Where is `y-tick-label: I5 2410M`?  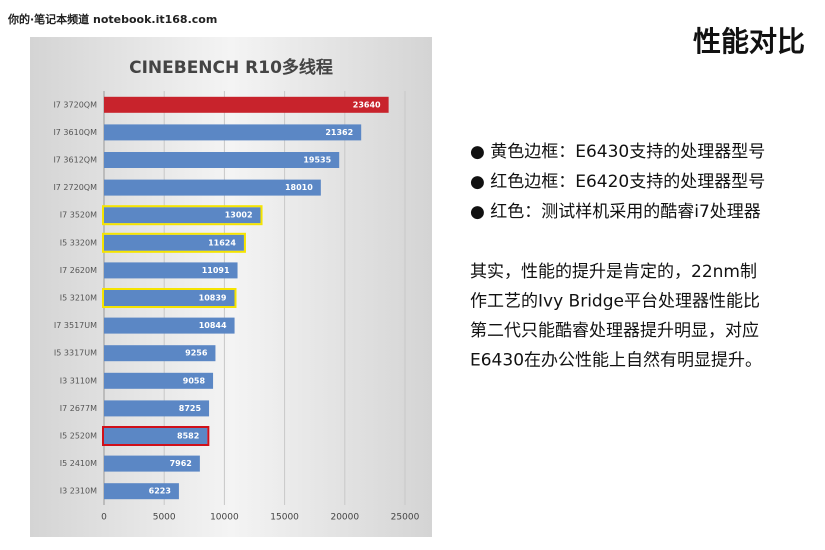 y-tick-label: I5 2410M is located at coordinates (78, 463).